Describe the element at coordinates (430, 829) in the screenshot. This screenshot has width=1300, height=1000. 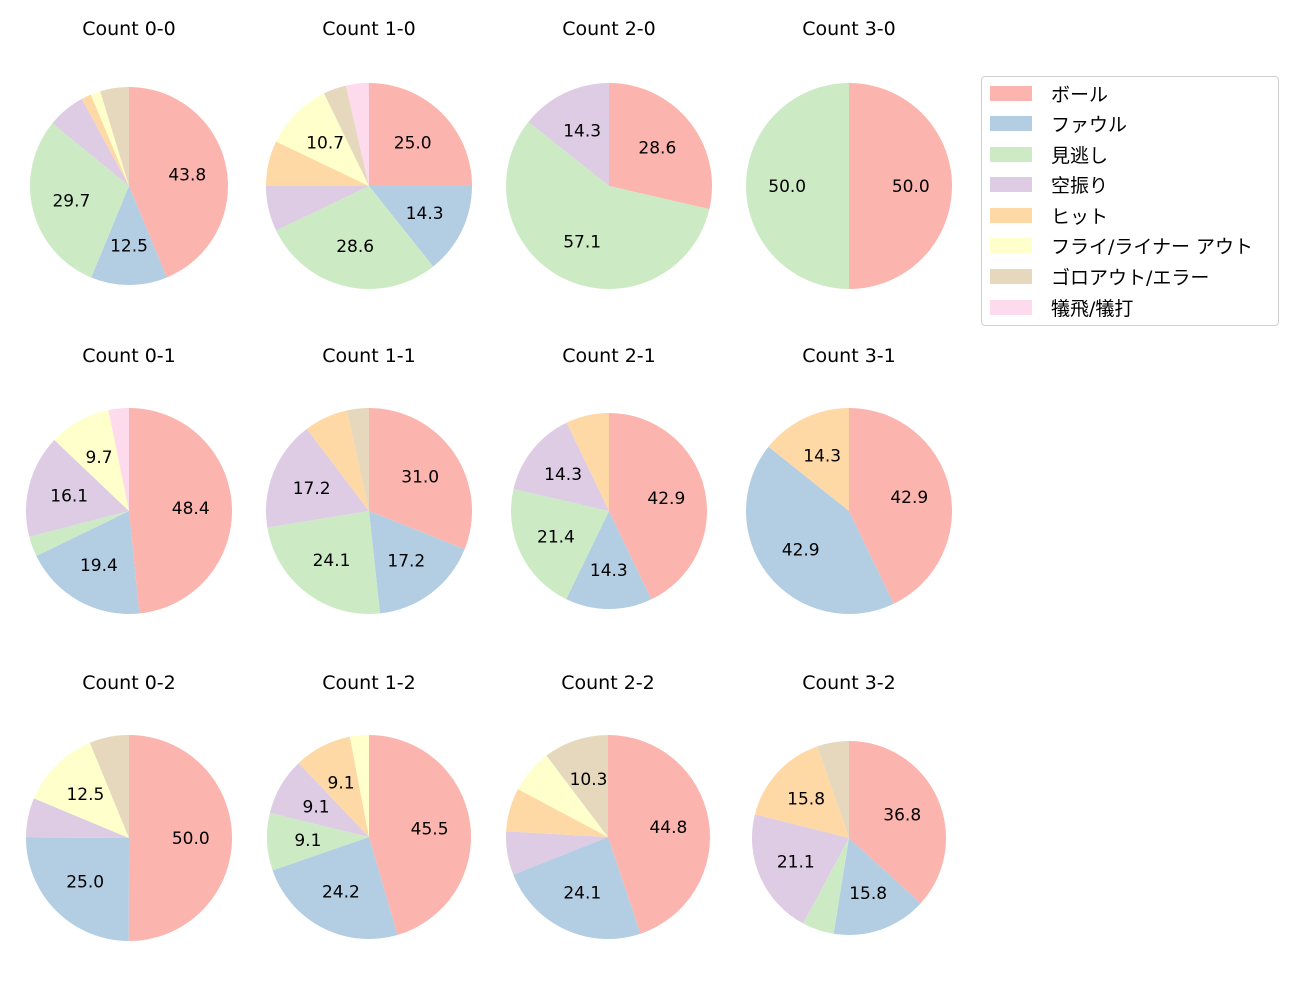
I see `slice-percent-label: 45.5` at that location.